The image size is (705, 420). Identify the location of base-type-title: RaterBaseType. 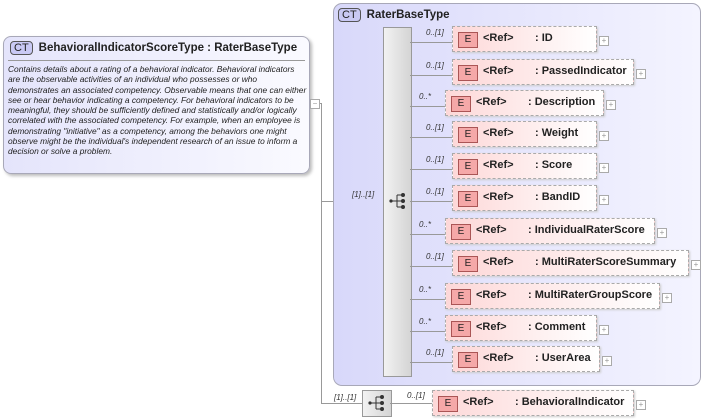
(408, 15).